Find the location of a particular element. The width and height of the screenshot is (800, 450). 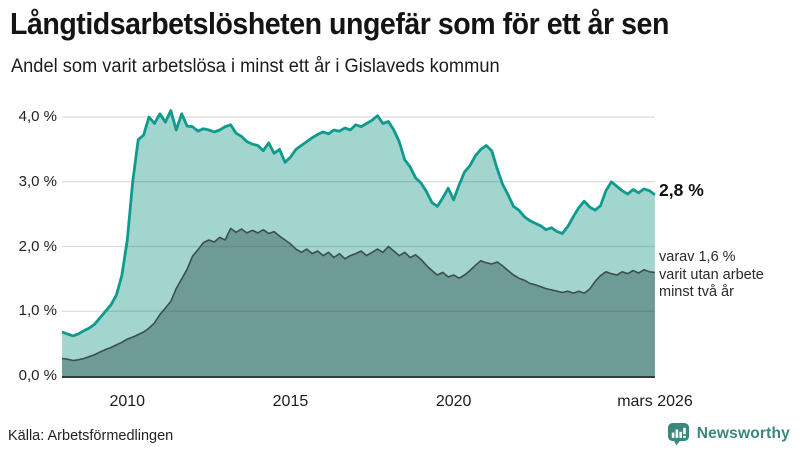

newsworthy-logo-icon is located at coordinates (678, 434).